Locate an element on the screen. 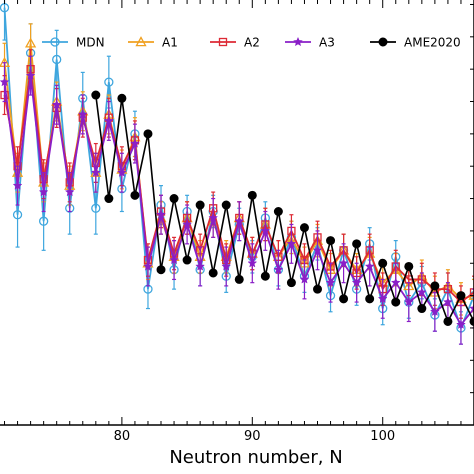  legend-entry-a3: A3 is located at coordinates (310, 43).